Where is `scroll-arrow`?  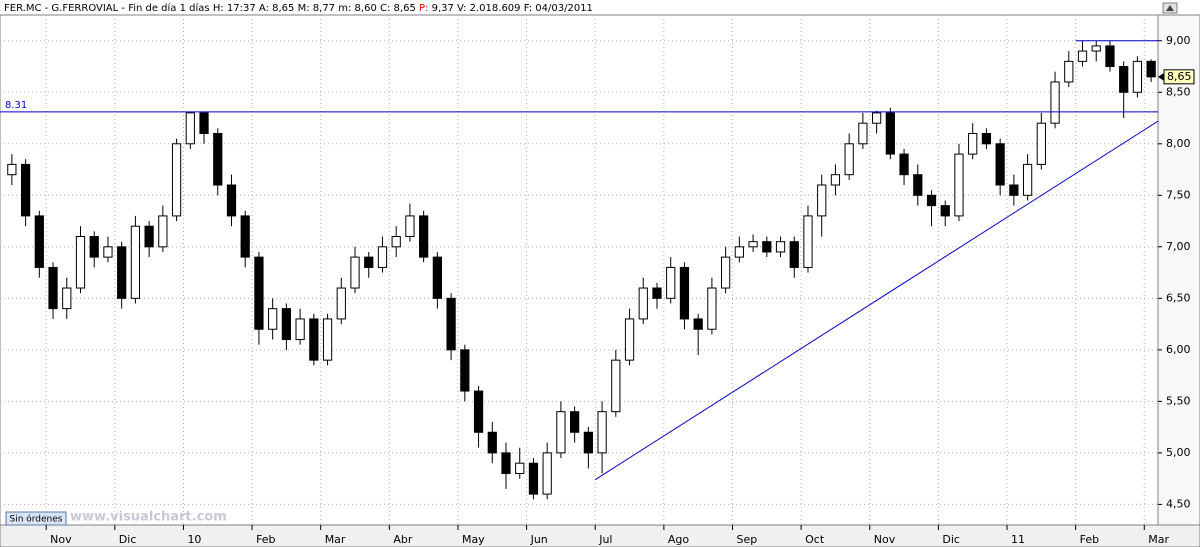 scroll-arrow is located at coordinates (1170, 8).